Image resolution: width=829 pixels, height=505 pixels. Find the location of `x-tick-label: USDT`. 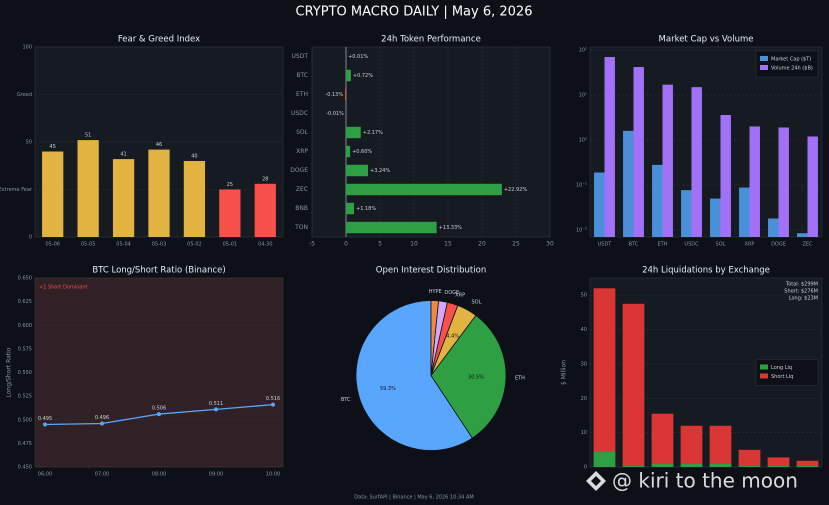

x-tick-label: USDT is located at coordinates (605, 245).